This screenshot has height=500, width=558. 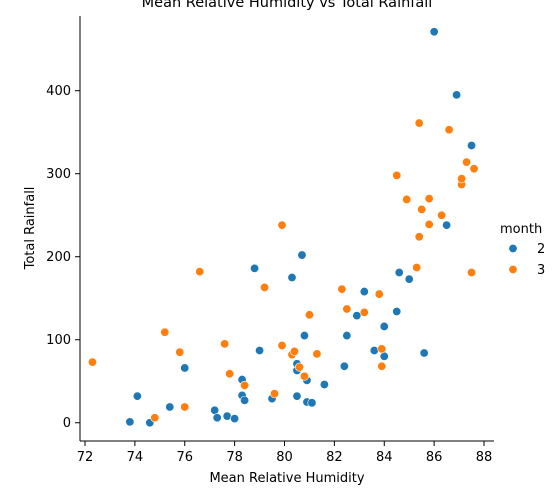 What do you see at coordinates (526, 260) in the screenshot?
I see `legend-items: 23` at bounding box center [526, 260].